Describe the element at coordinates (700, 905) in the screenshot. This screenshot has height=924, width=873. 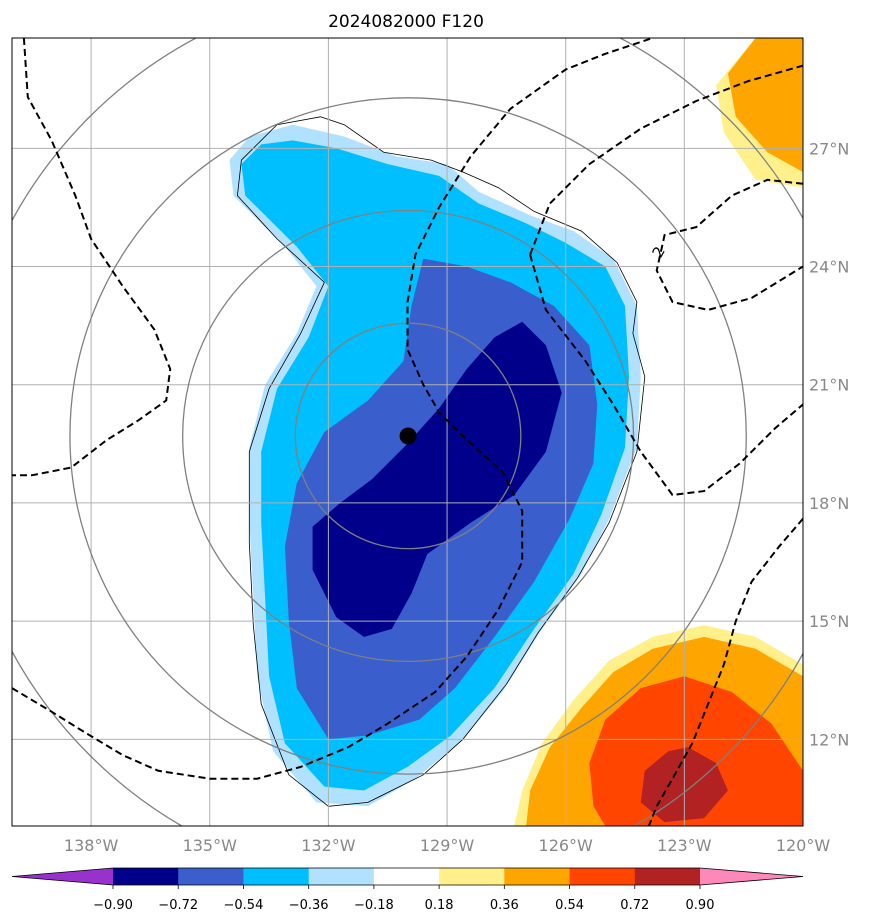
I see `colorbar-tick-label-9: 0.90` at that location.